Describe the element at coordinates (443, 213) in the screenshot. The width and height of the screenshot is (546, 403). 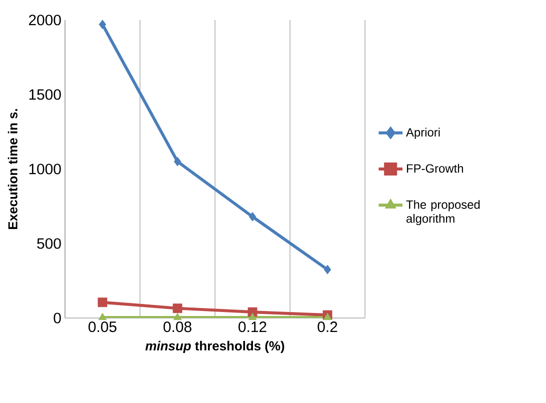
I see `legend-label: The proposed algorithm` at that location.